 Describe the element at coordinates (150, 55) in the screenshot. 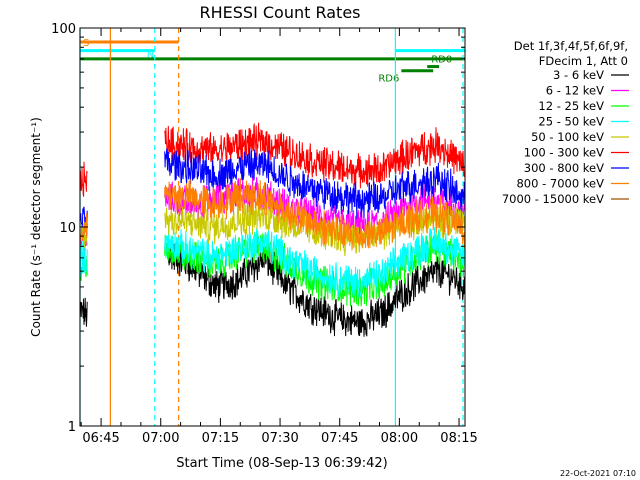

I see `annotation-label: N` at that location.